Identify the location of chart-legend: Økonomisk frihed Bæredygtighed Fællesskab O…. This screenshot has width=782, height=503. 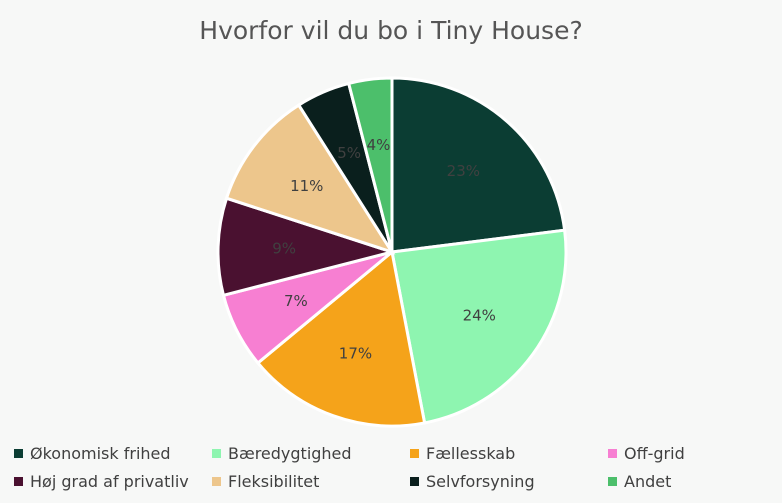
(394, 467).